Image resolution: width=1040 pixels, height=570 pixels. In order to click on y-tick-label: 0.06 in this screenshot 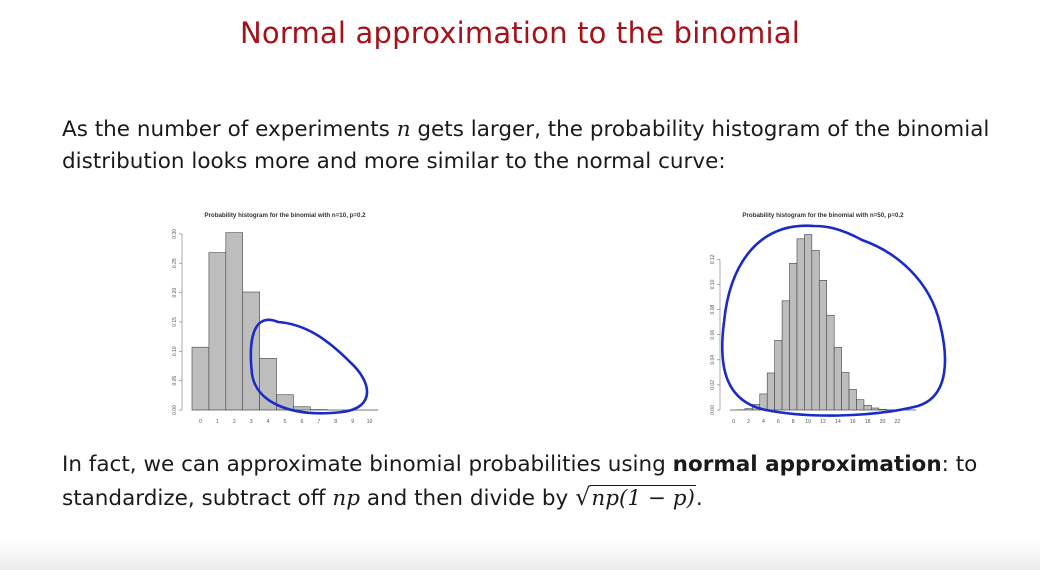, I will do `click(713, 335)`.